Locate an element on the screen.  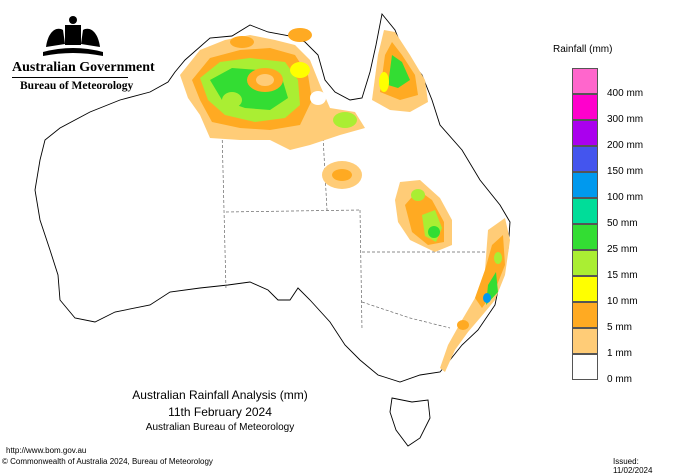
legend-label: 1 mm is located at coordinates (619, 353).